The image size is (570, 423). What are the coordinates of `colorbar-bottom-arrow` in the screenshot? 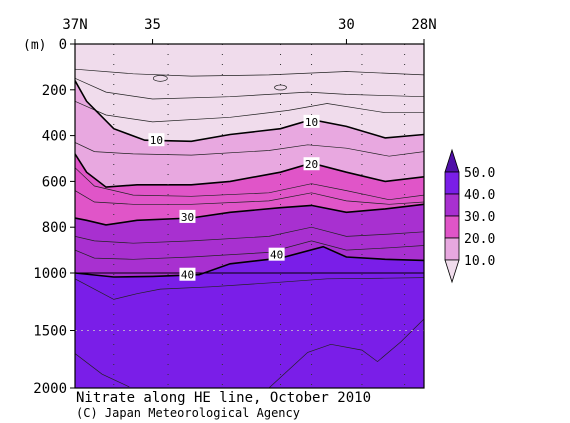 It's located at (452, 271).